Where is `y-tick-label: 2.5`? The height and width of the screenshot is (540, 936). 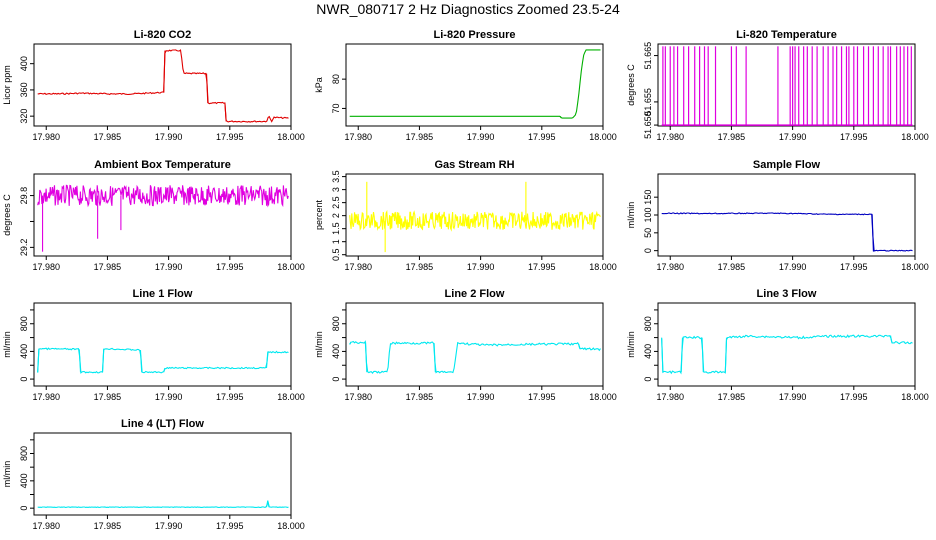 y-tick-label: 2.5 is located at coordinates (336, 202).